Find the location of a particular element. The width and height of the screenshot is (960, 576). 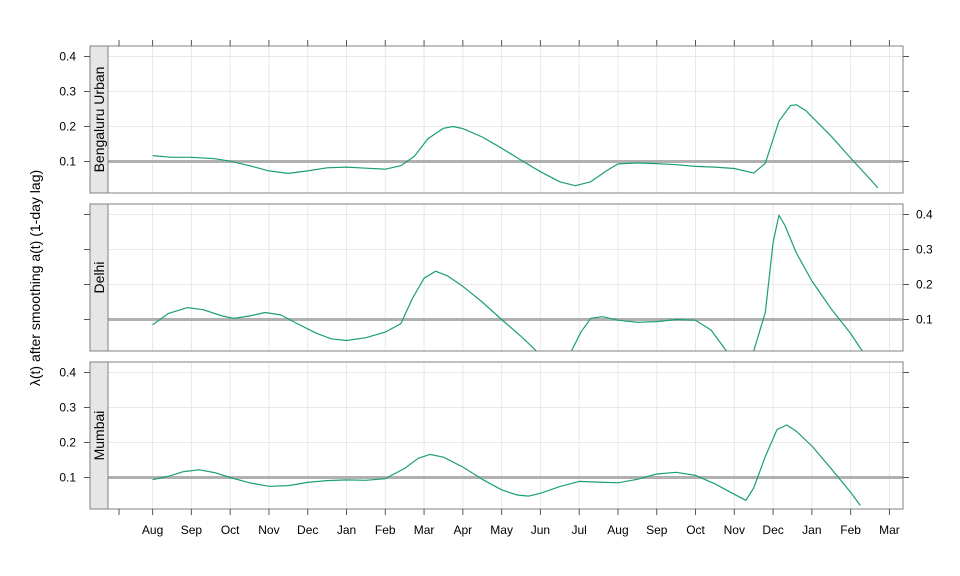

panel-strip-label: Delhi is located at coordinates (99, 278).